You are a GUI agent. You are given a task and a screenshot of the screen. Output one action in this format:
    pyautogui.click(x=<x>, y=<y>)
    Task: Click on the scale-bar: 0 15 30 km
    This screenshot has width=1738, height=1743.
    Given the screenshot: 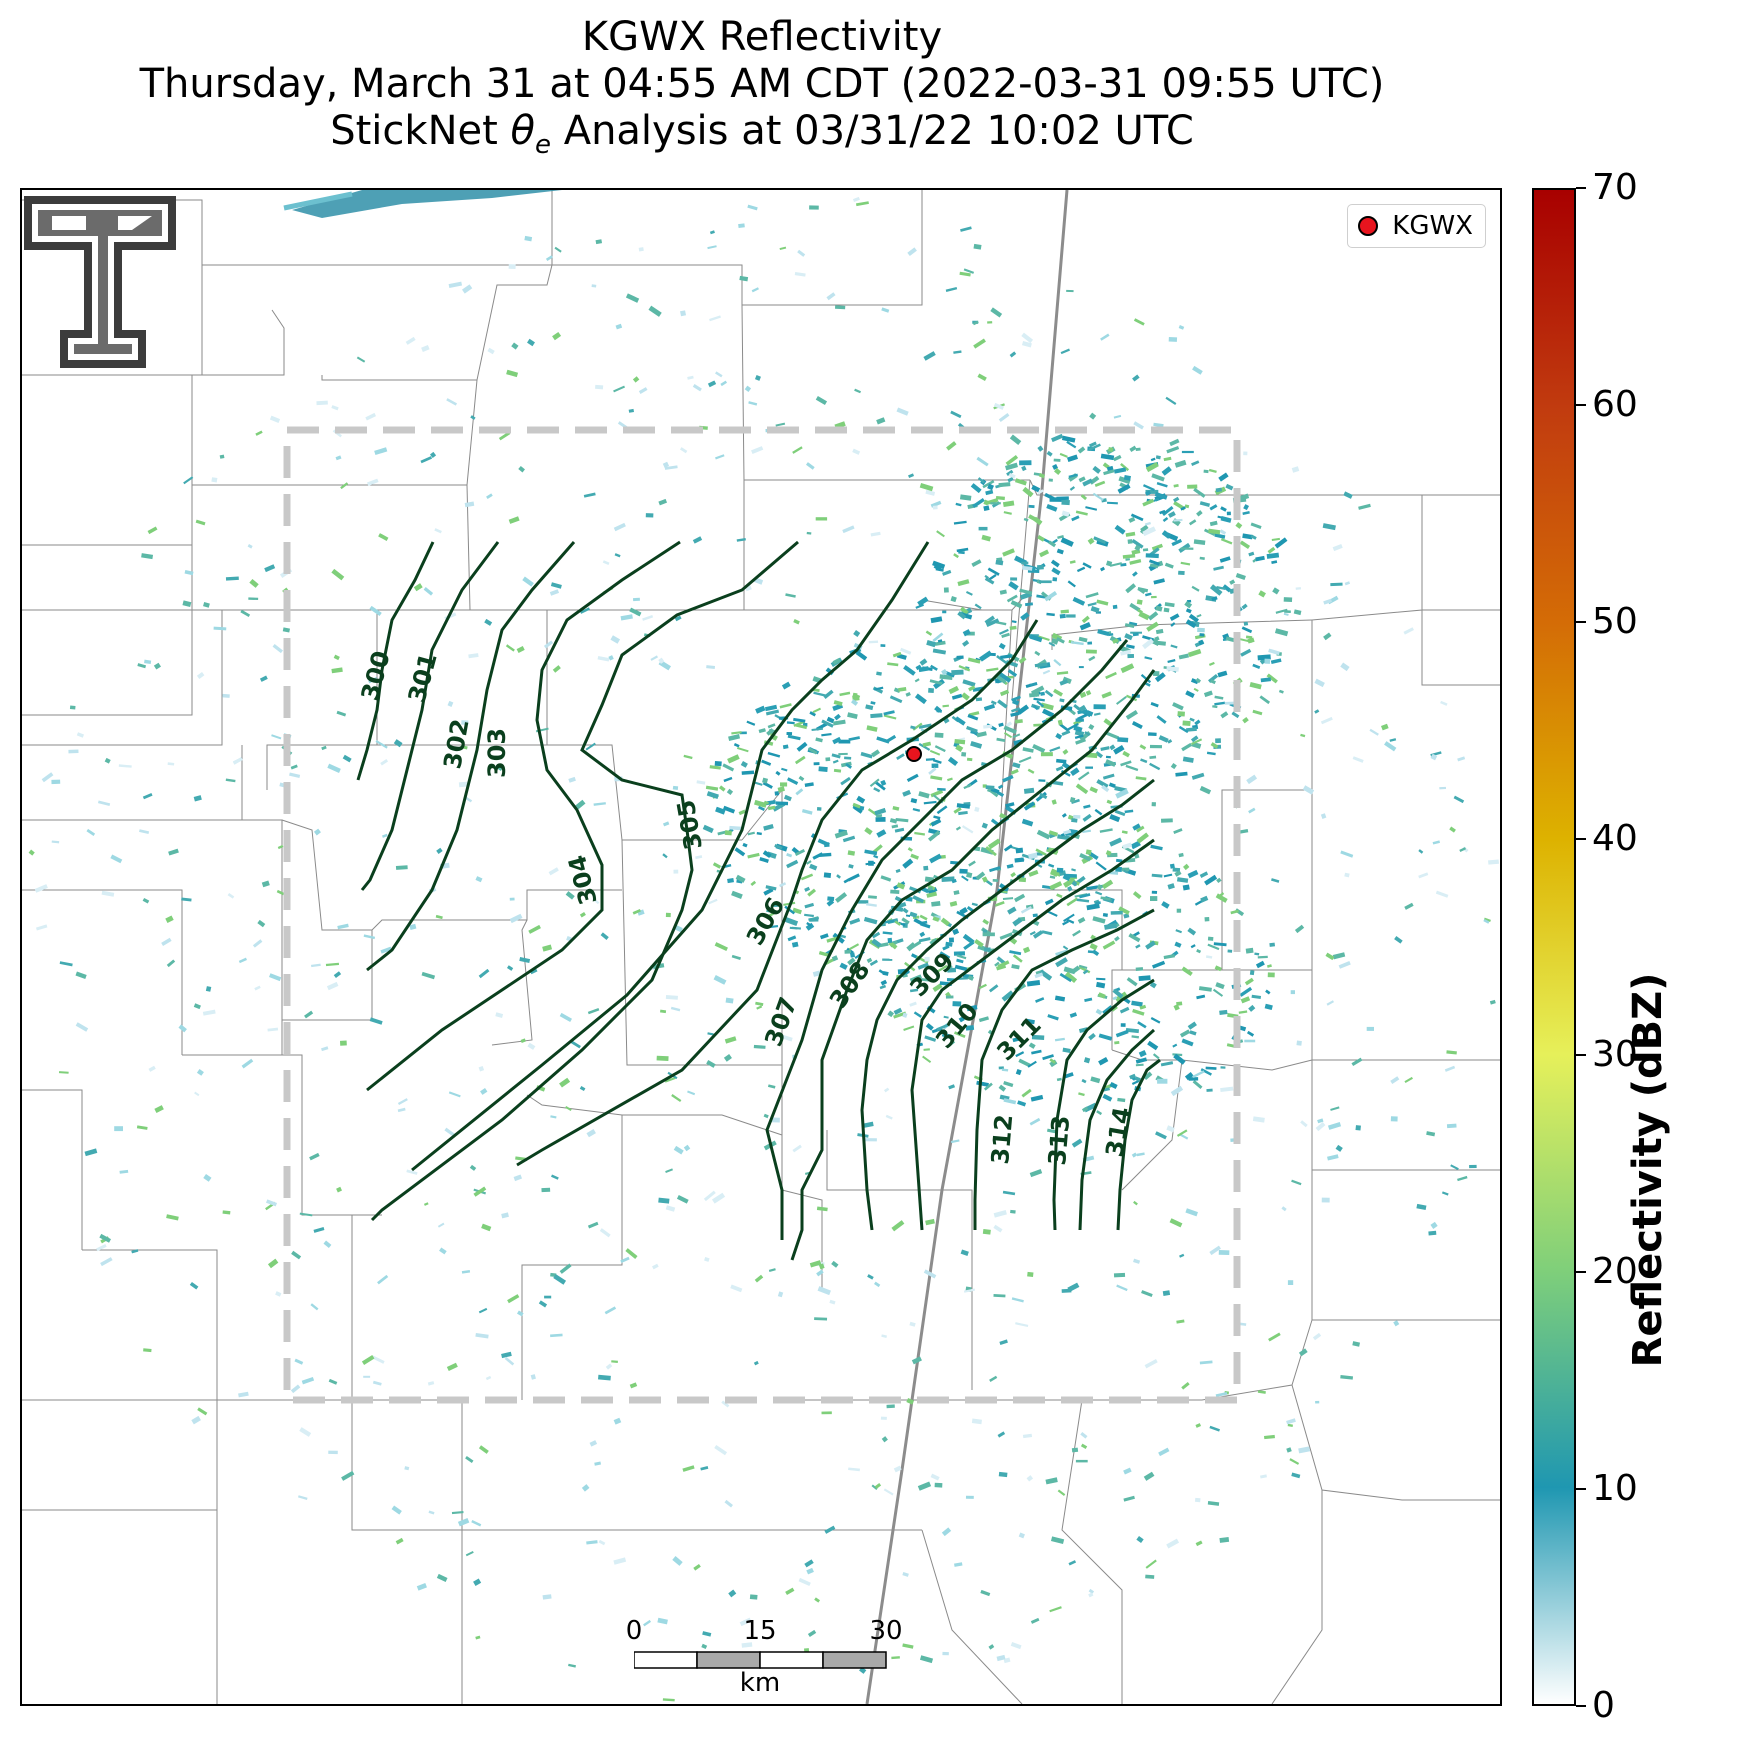 What is the action you would take?
    pyautogui.click(x=764, y=1657)
    